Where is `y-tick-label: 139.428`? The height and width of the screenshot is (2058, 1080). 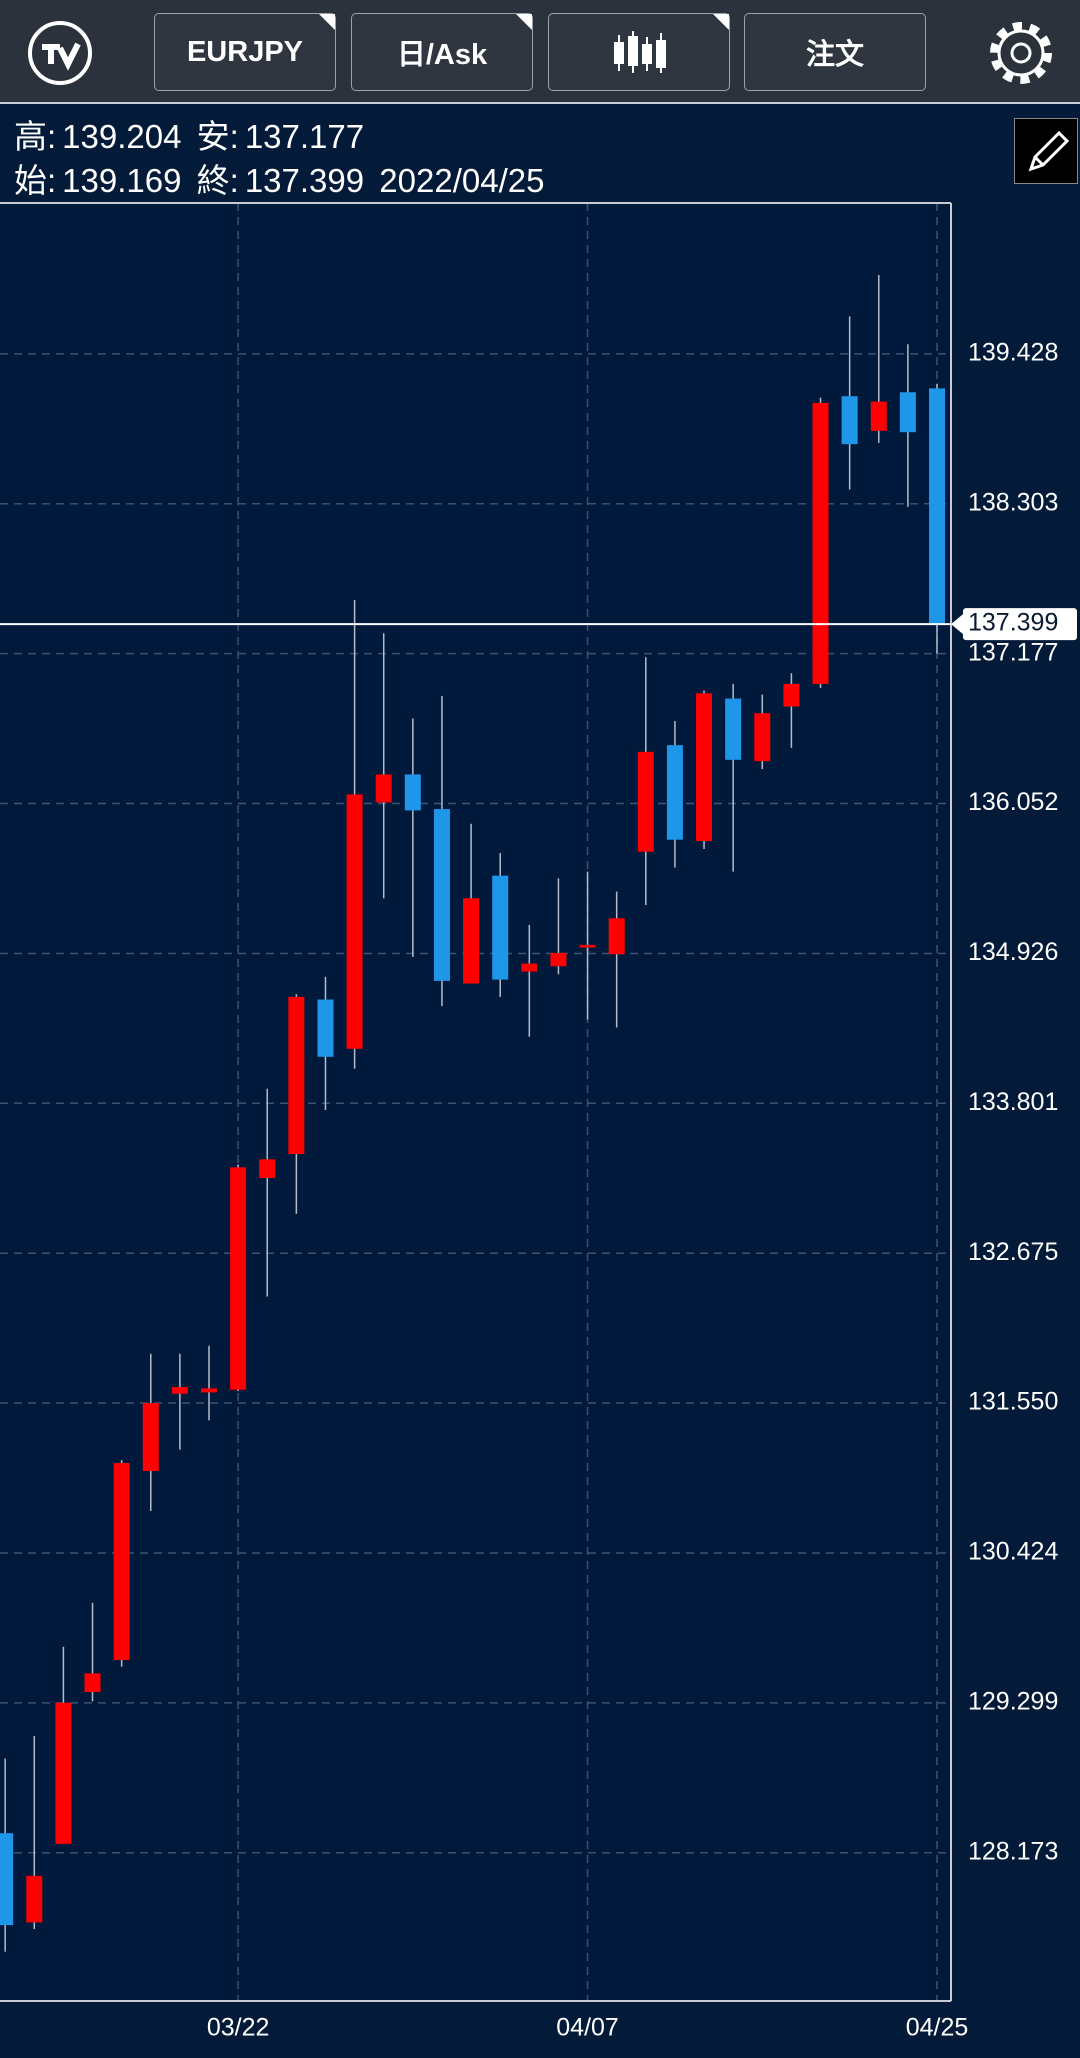
y-tick-label: 139.428 is located at coordinates (1013, 352).